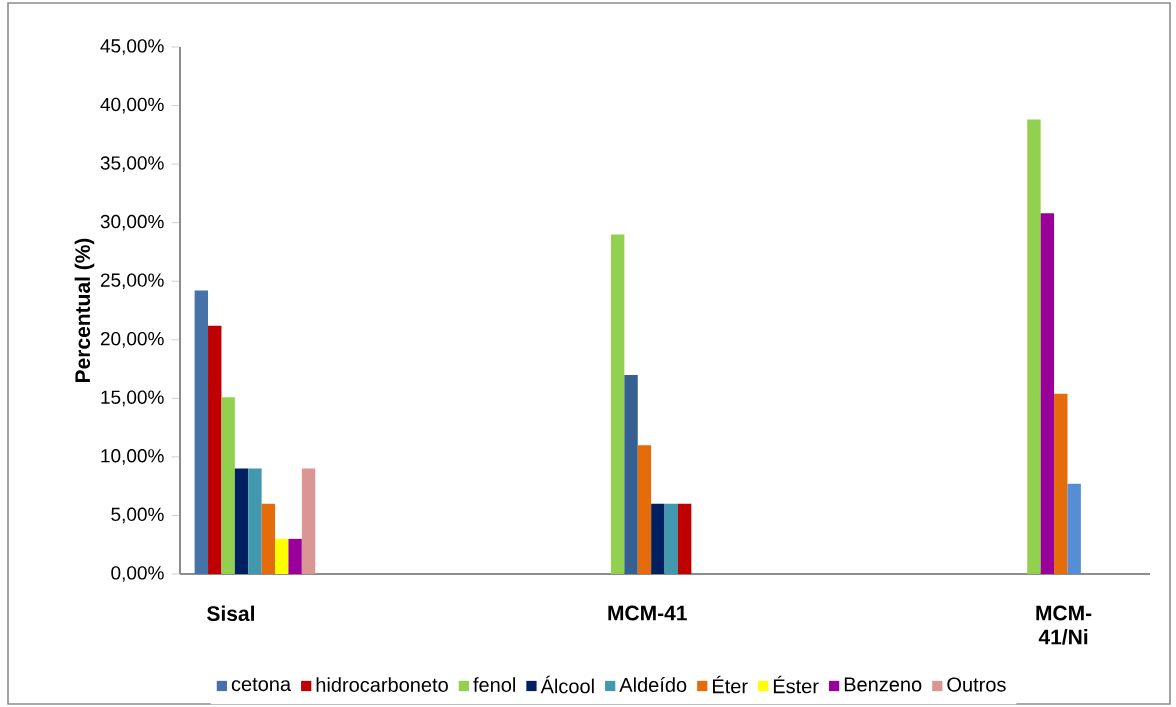 This screenshot has height=707, width=1176. What do you see at coordinates (976, 684) in the screenshot?
I see `legend-label: Outros` at bounding box center [976, 684].